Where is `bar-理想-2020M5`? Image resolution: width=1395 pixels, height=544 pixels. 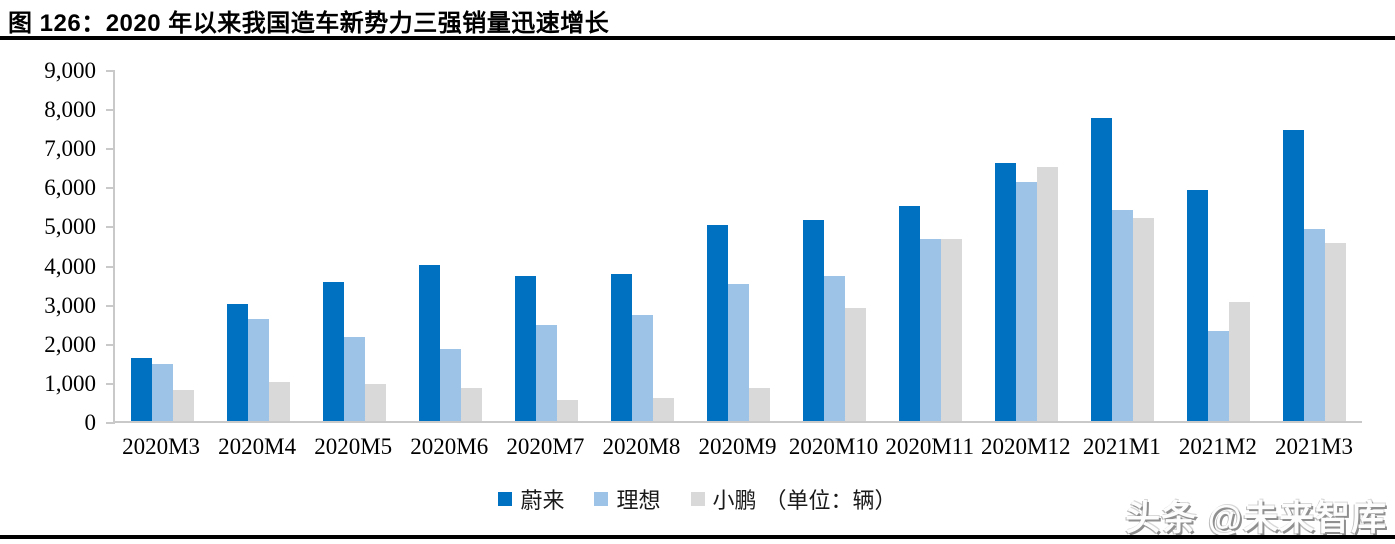 bar-理想-2020M5 is located at coordinates (355, 378).